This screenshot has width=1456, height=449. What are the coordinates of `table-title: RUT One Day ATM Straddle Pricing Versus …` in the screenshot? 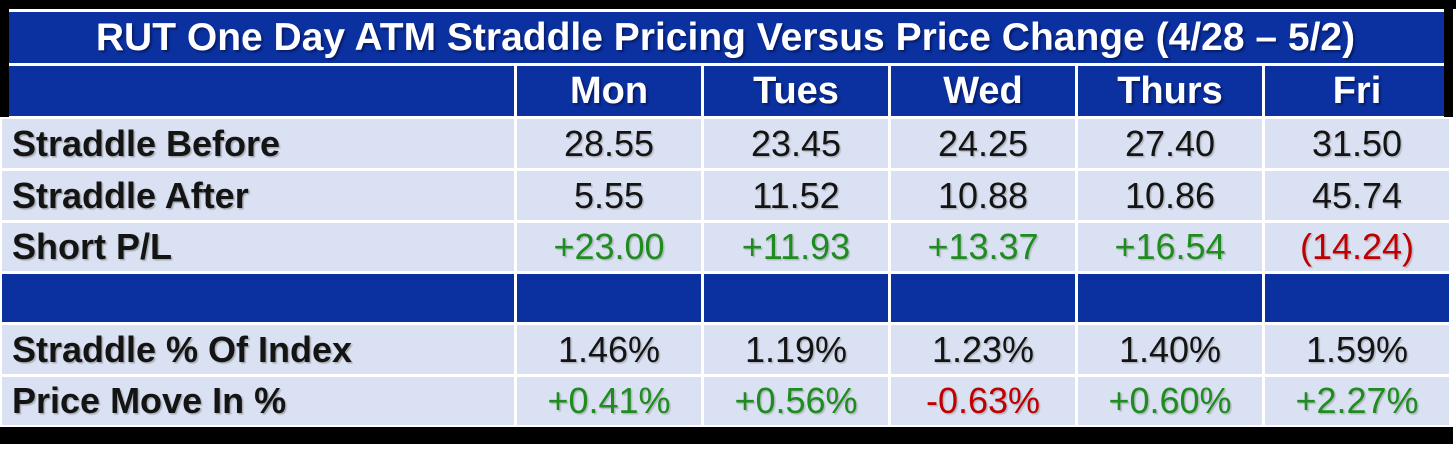 It's located at (725, 37).